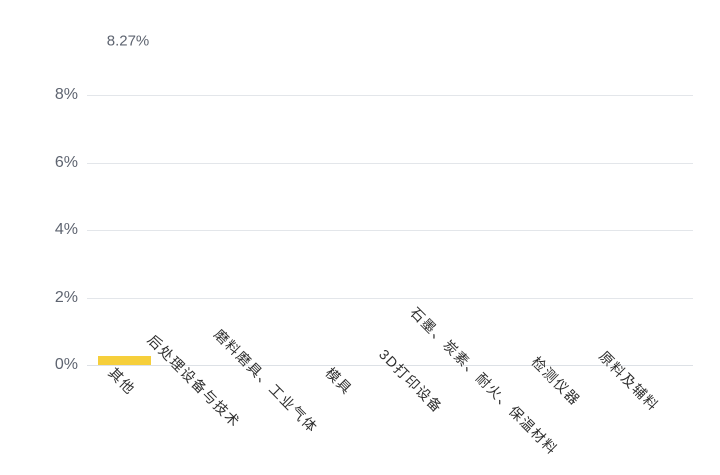  I want to click on y-axis-tick-label: 2%, so click(66, 297).